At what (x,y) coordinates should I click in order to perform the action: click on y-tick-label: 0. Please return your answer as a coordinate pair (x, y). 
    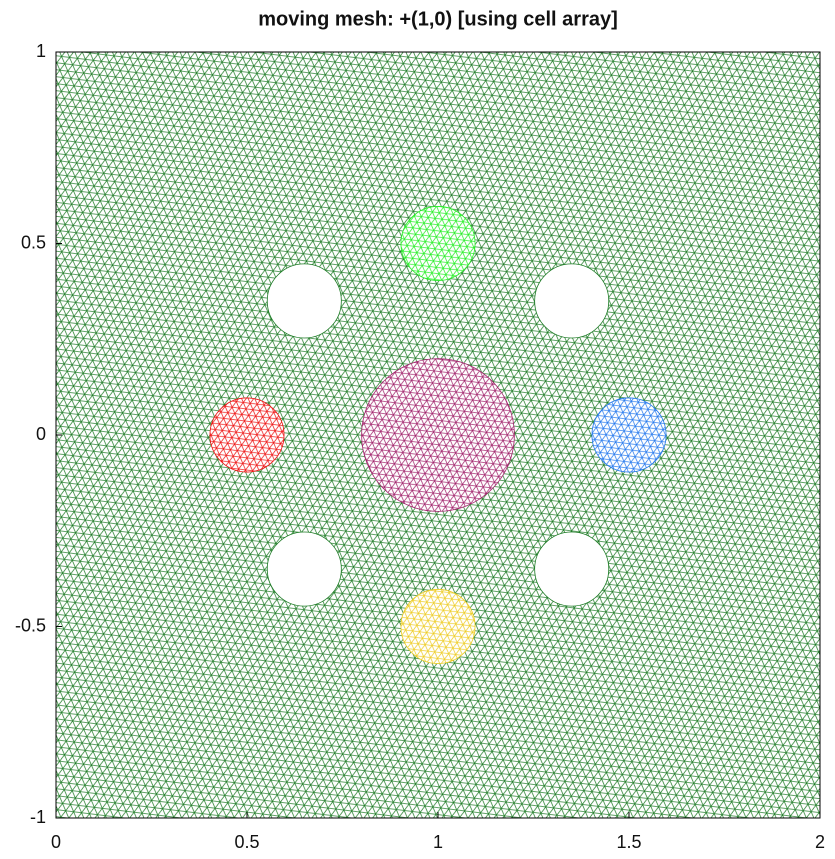
    Looking at the image, I should click on (41, 434).